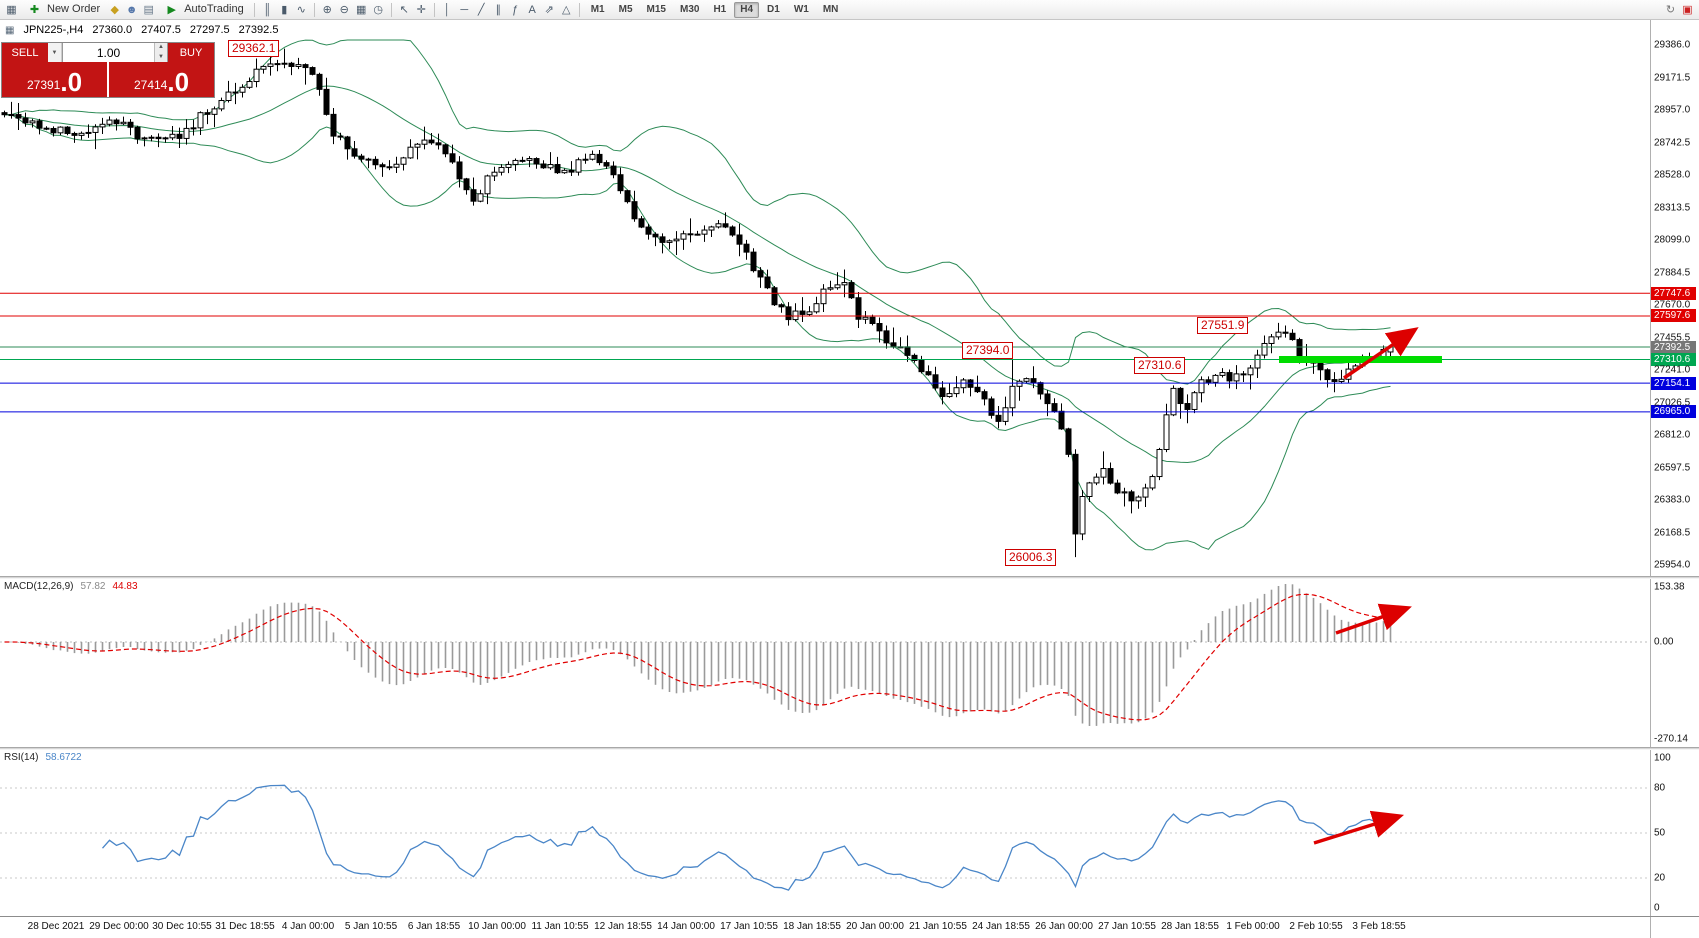  What do you see at coordinates (214, 9) in the screenshot?
I see `autotrading-label: AutoTrading` at bounding box center [214, 9].